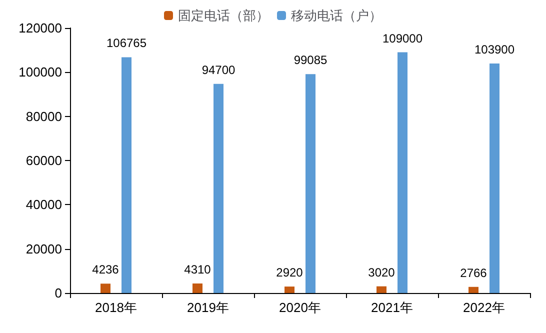 This screenshot has height=333, width=546. Describe the element at coordinates (484, 307) in the screenshot. I see `x-tick-label: 2022年` at that location.